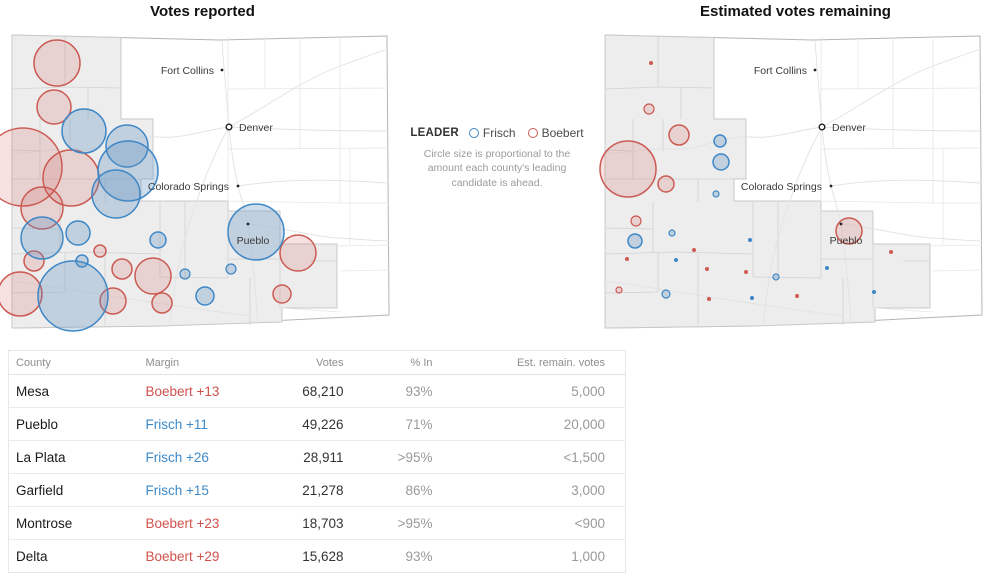 This screenshot has height=574, width=1000. What do you see at coordinates (588, 556) in the screenshot?
I see `est-remaining-cell: 1,000` at bounding box center [588, 556].